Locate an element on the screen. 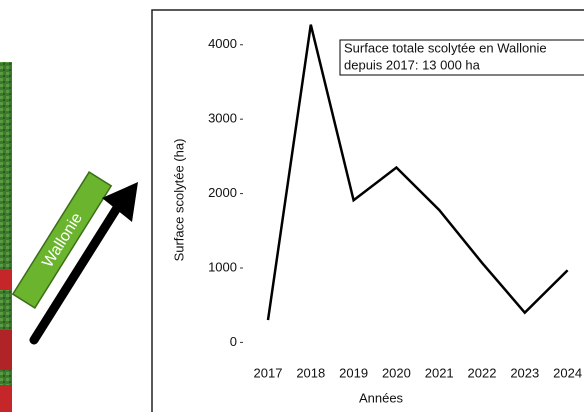 The image size is (584, 417). x-tick-label: 2018 is located at coordinates (310, 372).